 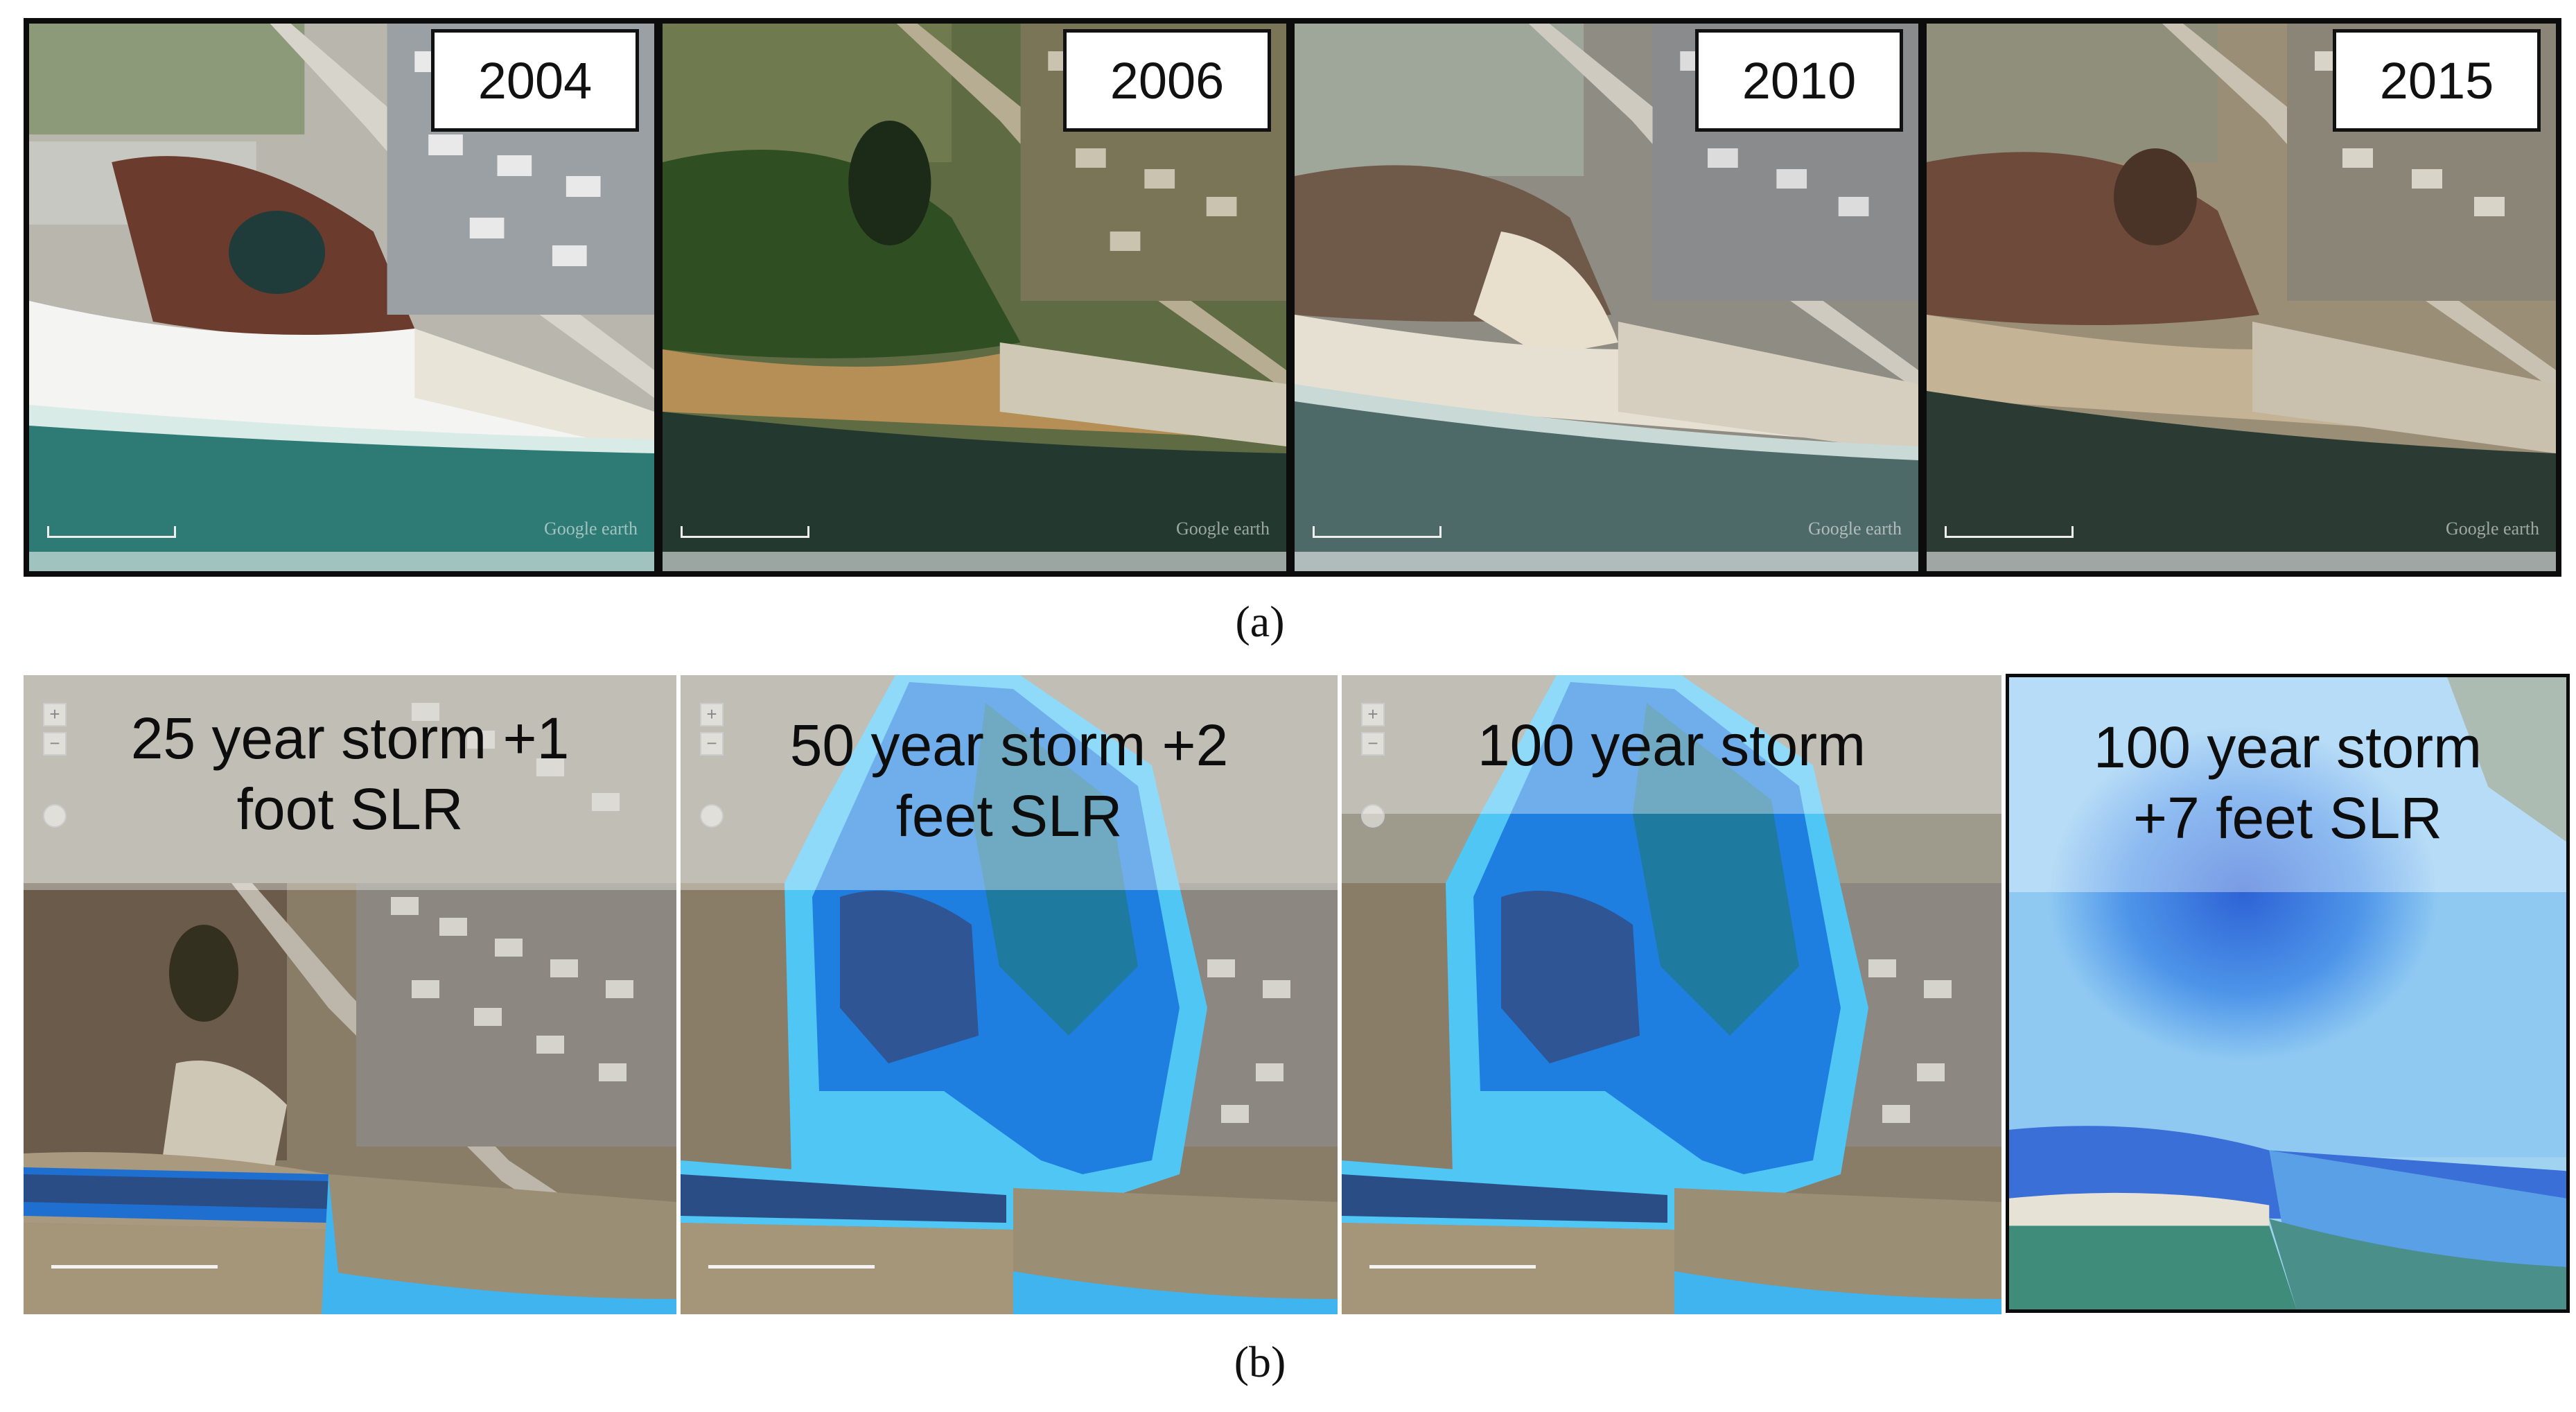 I want to click on flood-image-25yr, so click(x=350, y=994).